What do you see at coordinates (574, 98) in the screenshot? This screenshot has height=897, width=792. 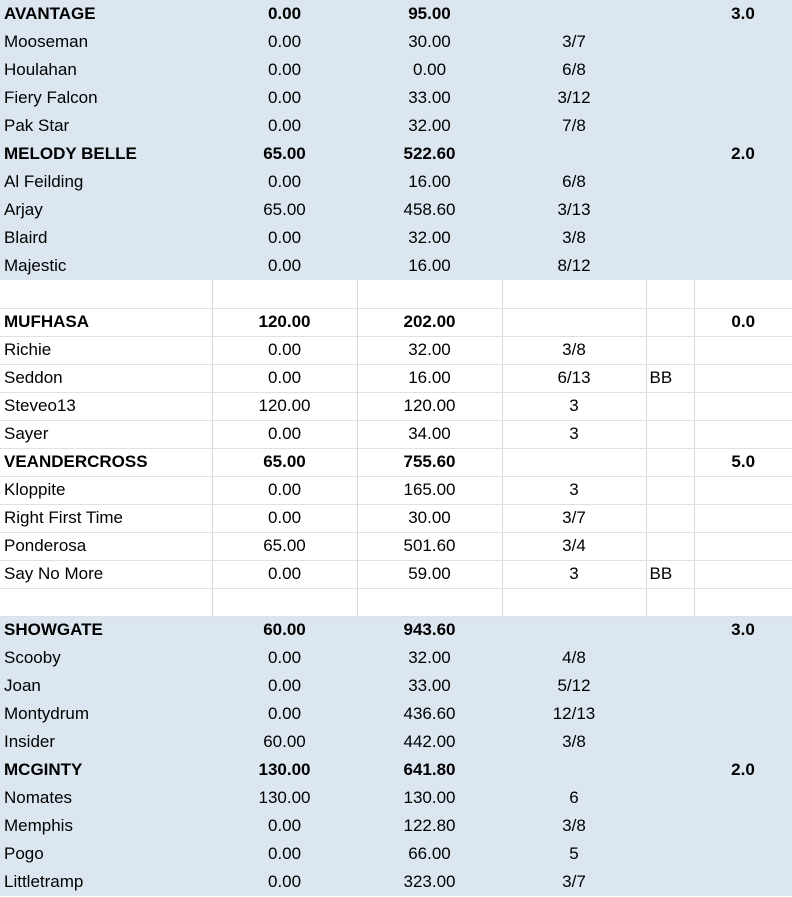 I see `position-cell: 3/12` at bounding box center [574, 98].